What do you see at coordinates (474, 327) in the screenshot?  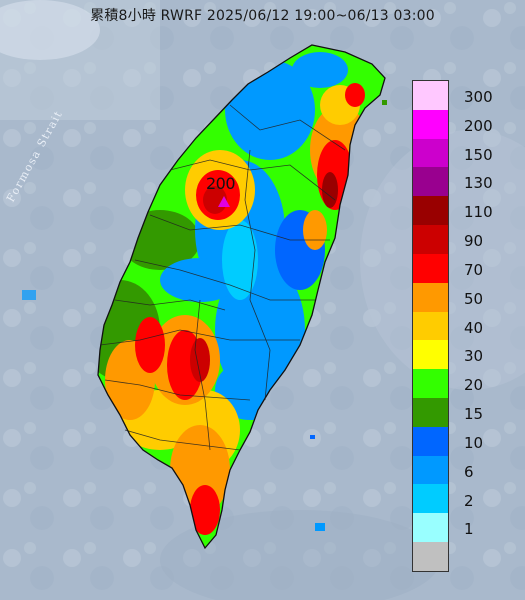 I see `legend-tick-label: 40` at bounding box center [474, 327].